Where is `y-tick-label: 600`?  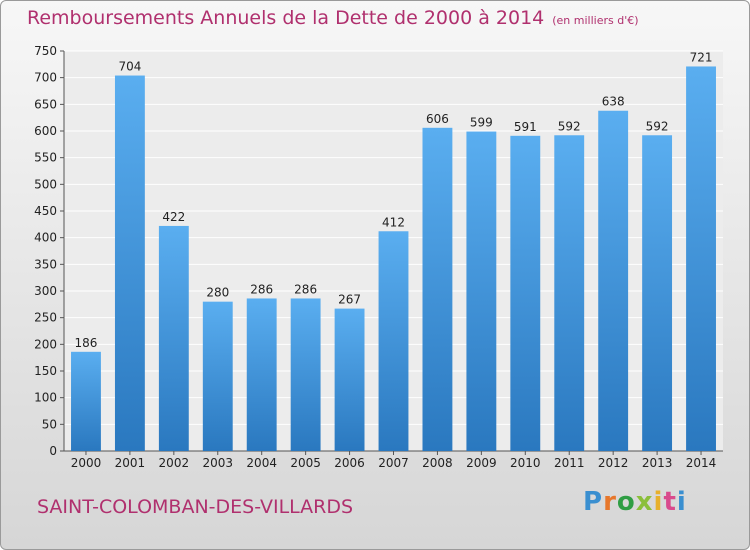
y-tick-label: 600 is located at coordinates (45, 131).